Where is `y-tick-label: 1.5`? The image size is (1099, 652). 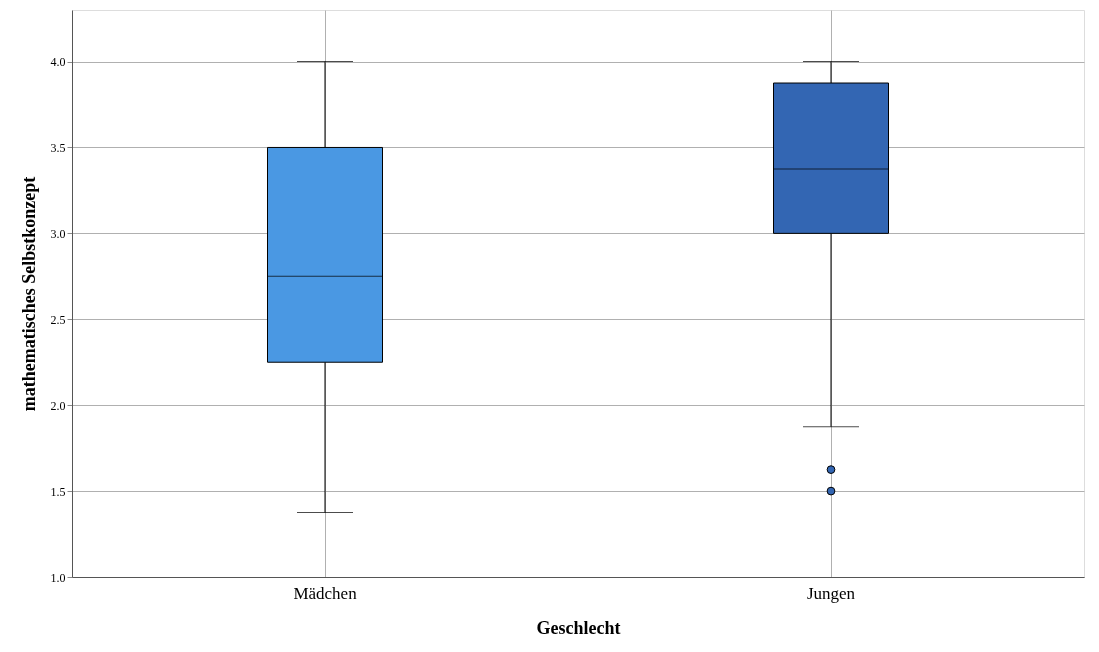 y-tick-label: 1.5 is located at coordinates (58, 491).